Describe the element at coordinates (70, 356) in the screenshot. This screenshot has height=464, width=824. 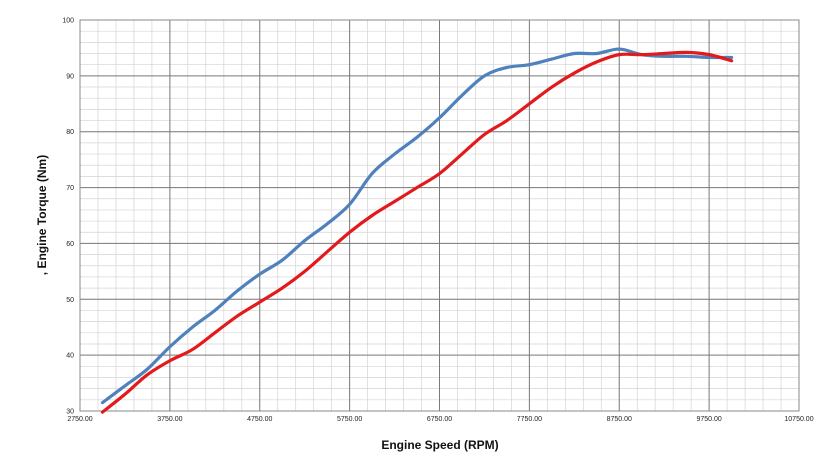
I see `y-tick-label: 40` at that location.